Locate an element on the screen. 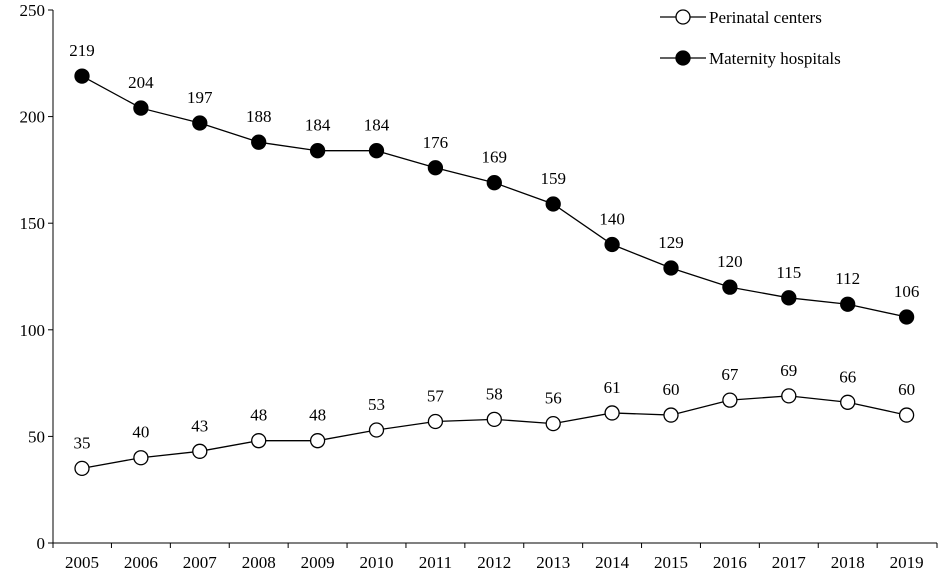  y-tick-label: 200 is located at coordinates (33, 117).